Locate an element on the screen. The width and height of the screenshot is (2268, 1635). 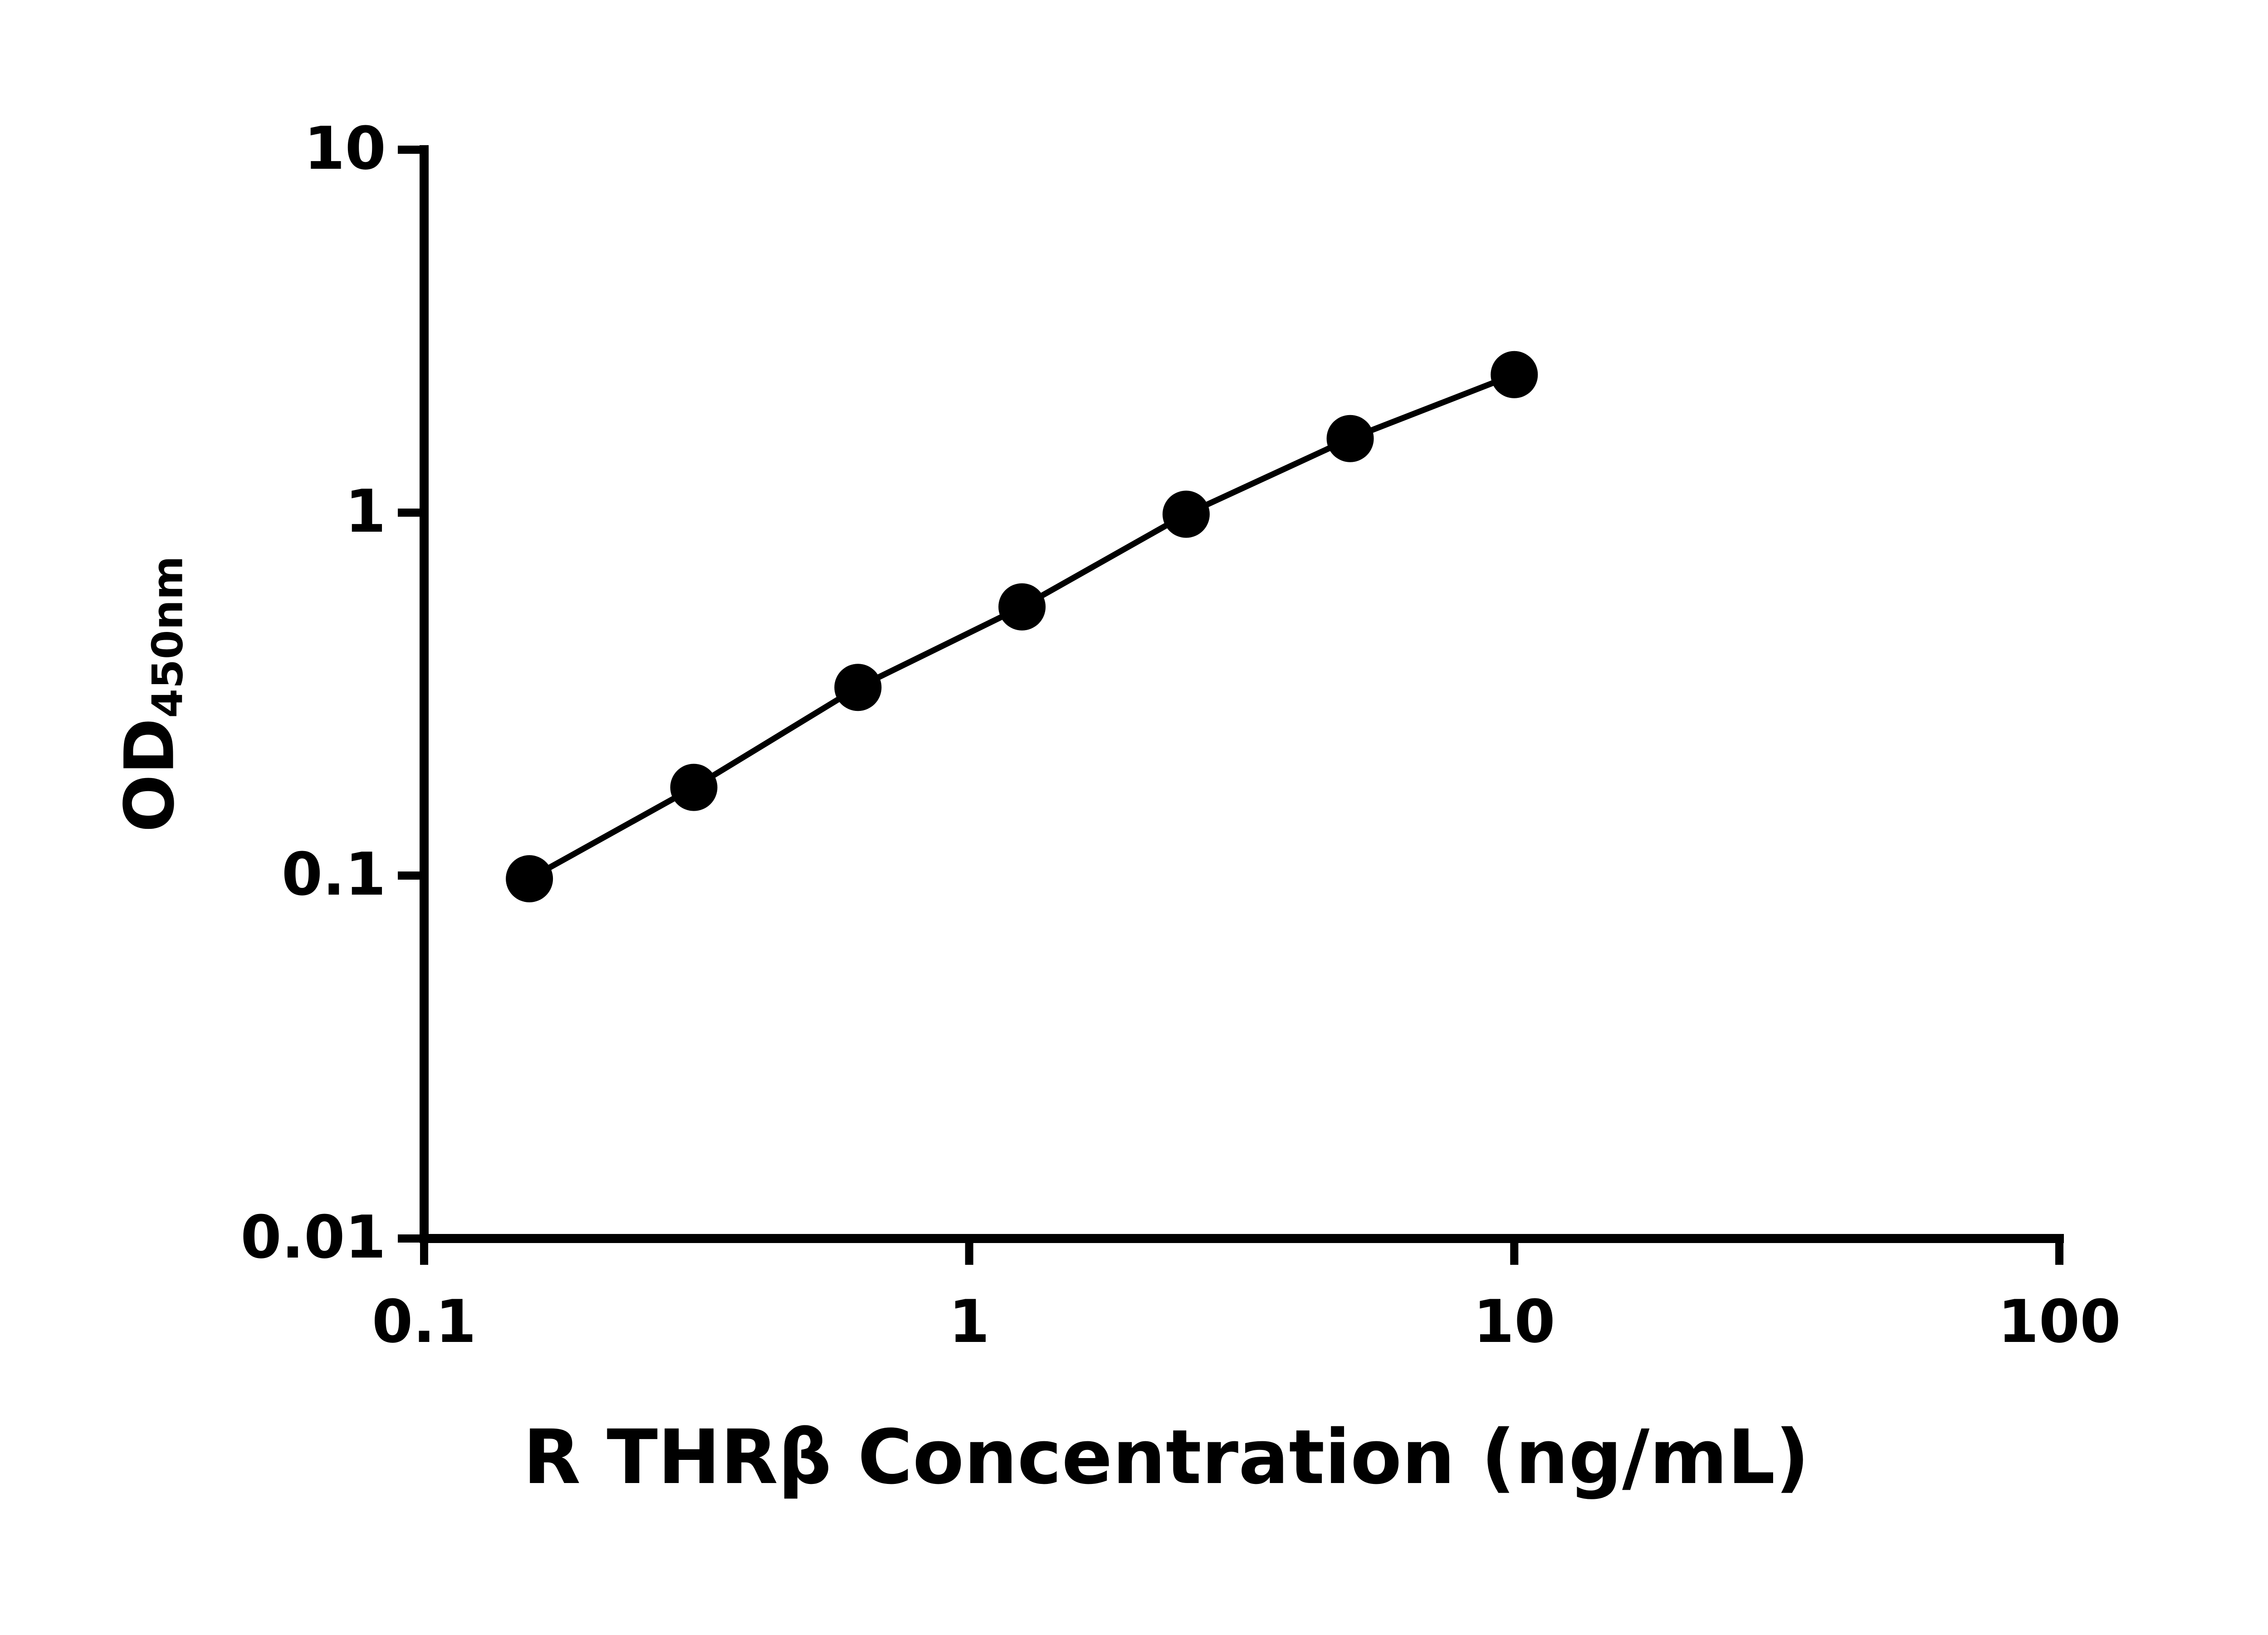
x-tick-label-10: 10 is located at coordinates (1514, 1322).